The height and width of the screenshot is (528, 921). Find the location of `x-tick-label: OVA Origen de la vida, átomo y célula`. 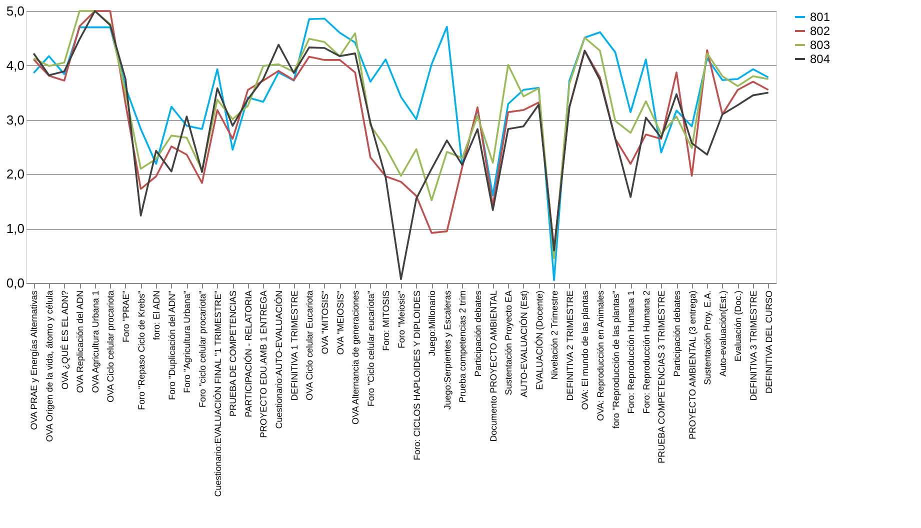

x-tick-label: OVA Origen de la vida, átomo y célula is located at coordinates (49, 366).